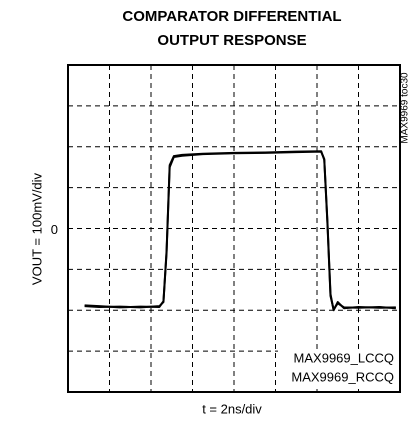  I want to click on chart-title: OUTPUT RESPONSE, so click(231, 40).